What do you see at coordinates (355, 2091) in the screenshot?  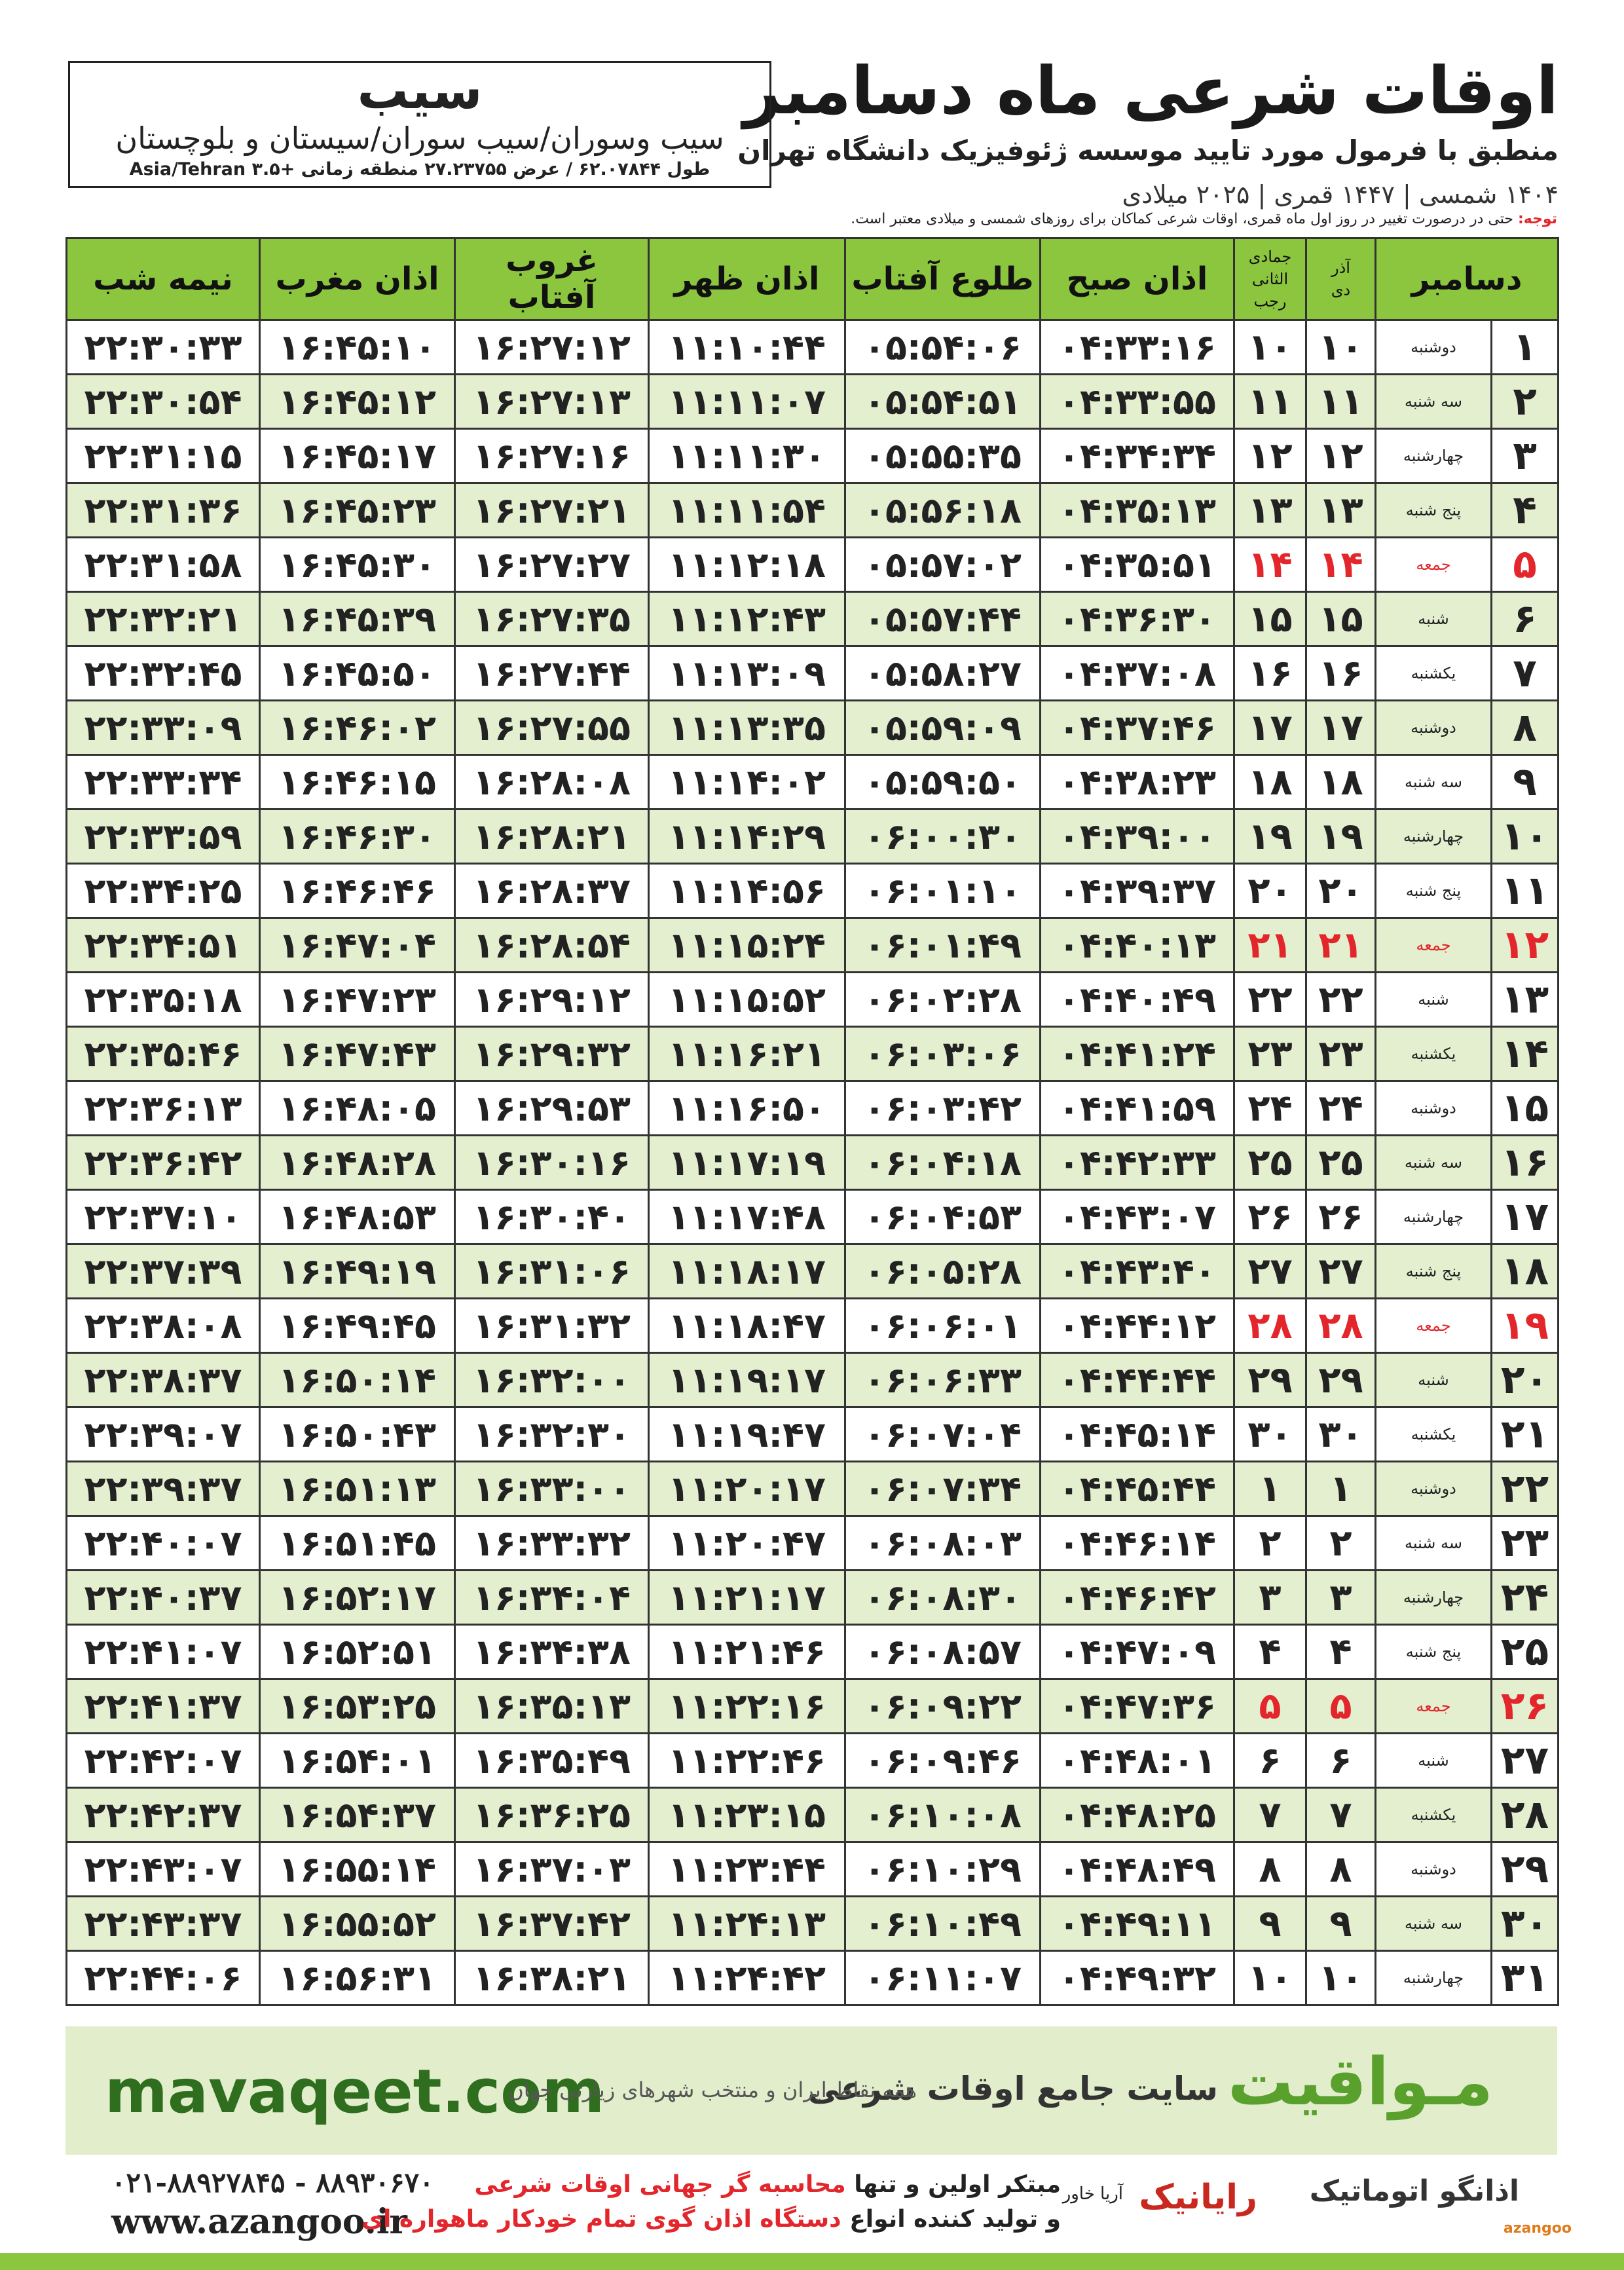 I see `banner-url: mavaqeet.com` at bounding box center [355, 2091].